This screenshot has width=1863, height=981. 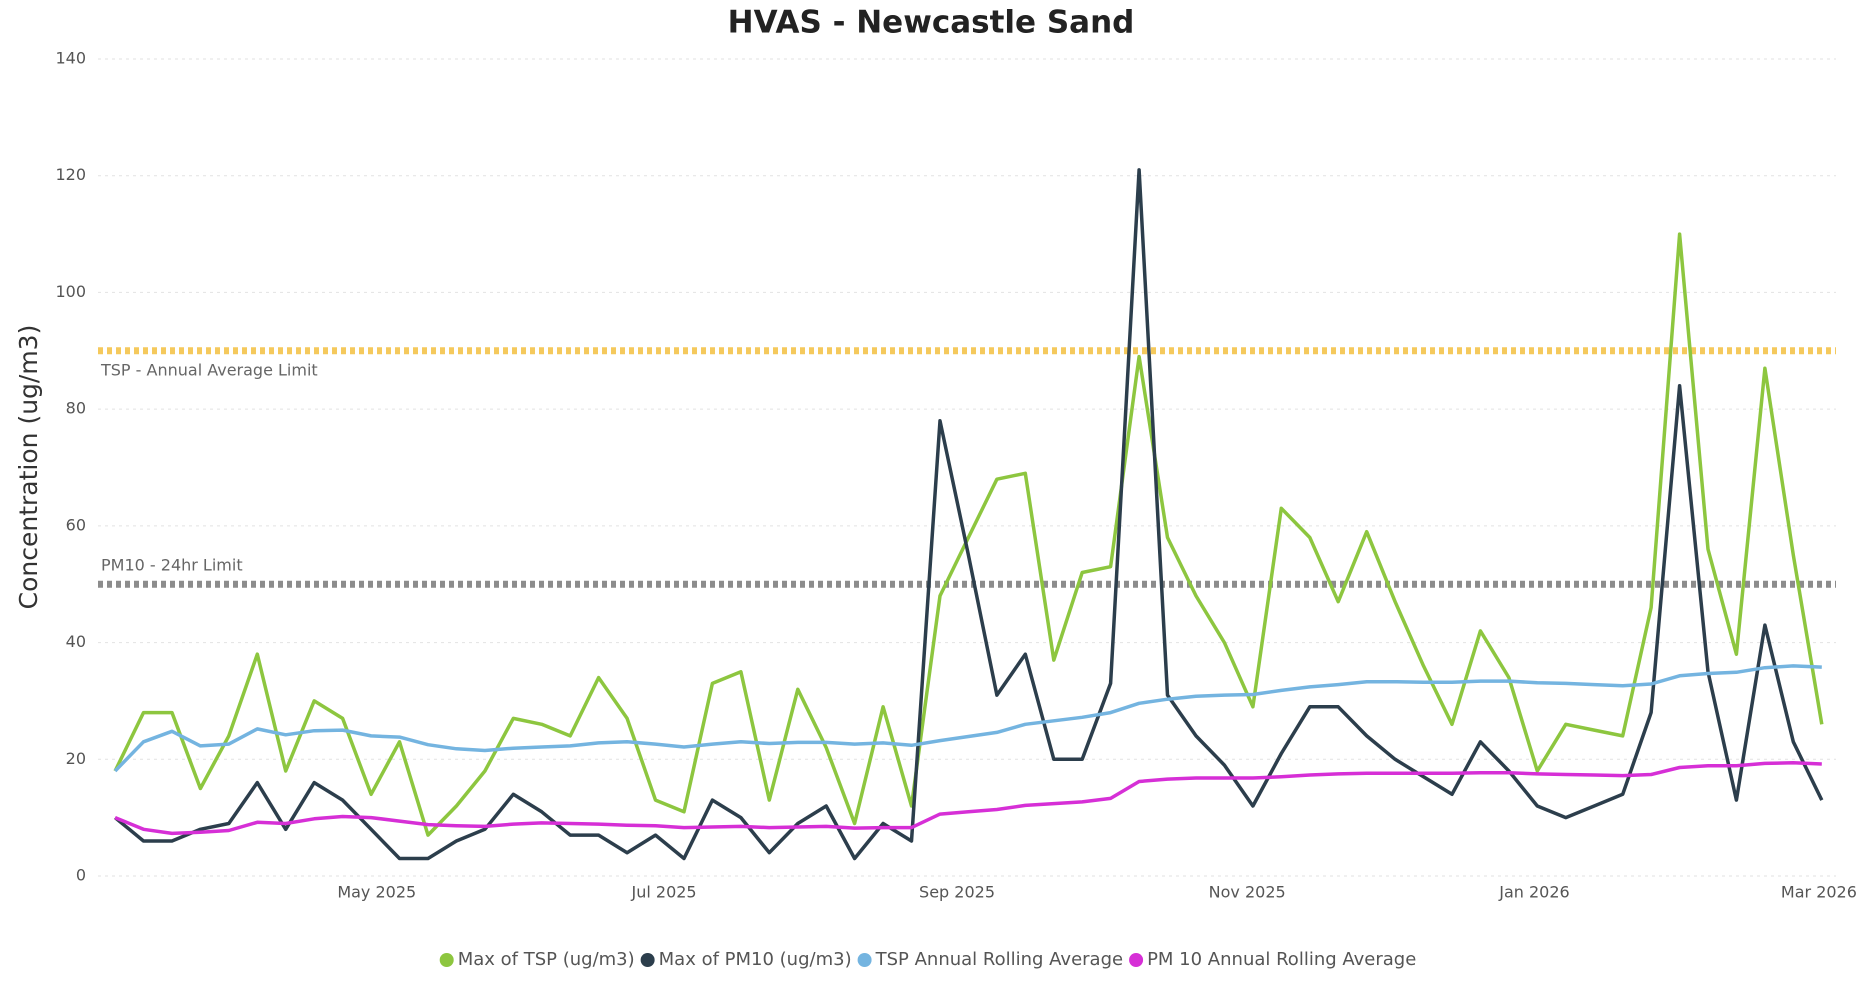 I want to click on legend-label: PM 10 Annual Rolling Average, so click(x=1281, y=959).